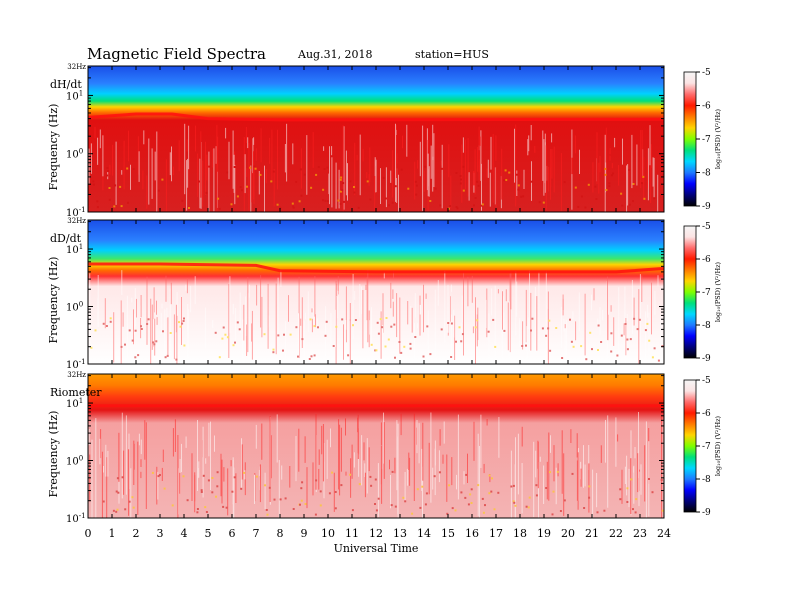 The height and width of the screenshot is (612, 792). I want to click on panel-name: dH/dt, so click(66, 84).